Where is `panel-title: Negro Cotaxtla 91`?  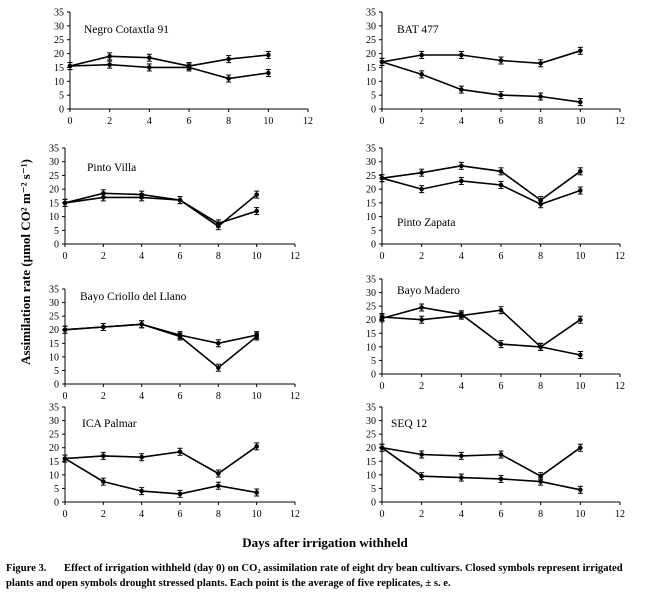 panel-title: Negro Cotaxtla 91 is located at coordinates (126, 30).